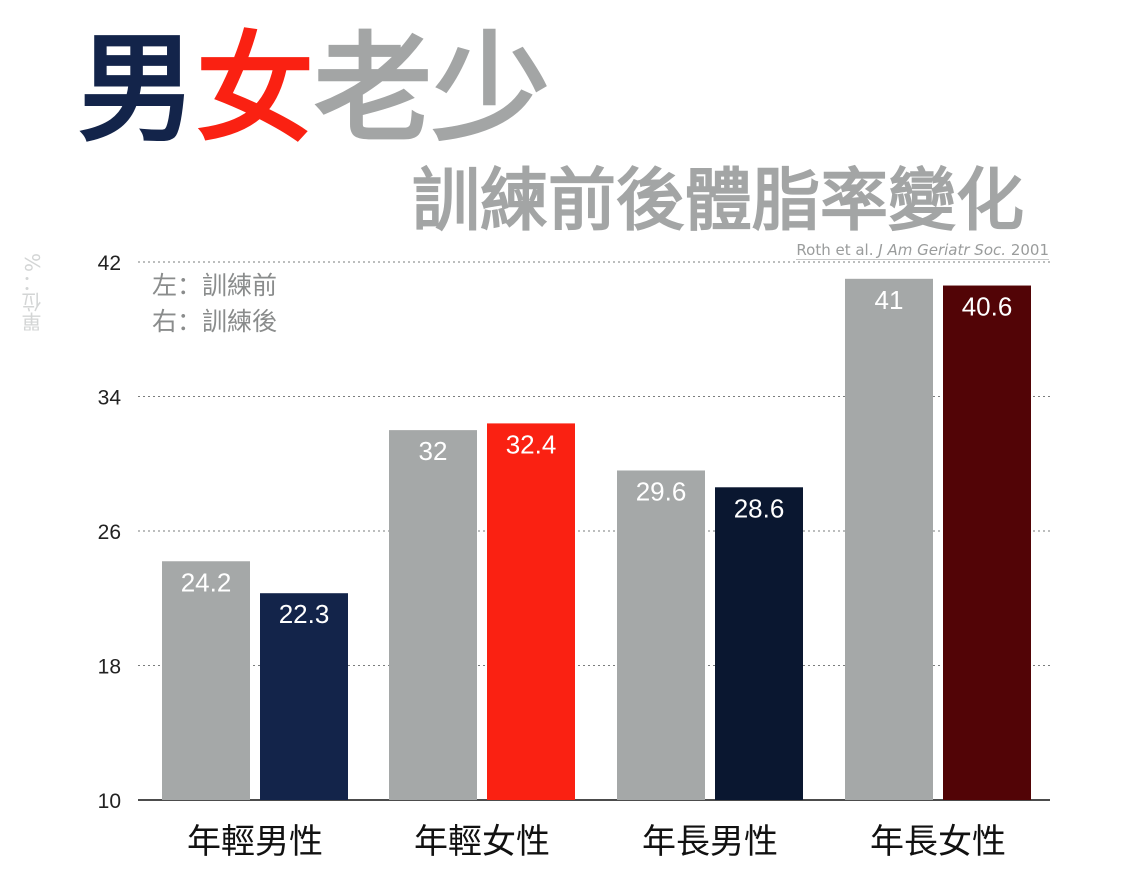 The height and width of the screenshot is (882, 1148). I want to click on data-label: 24.2, so click(206, 582).